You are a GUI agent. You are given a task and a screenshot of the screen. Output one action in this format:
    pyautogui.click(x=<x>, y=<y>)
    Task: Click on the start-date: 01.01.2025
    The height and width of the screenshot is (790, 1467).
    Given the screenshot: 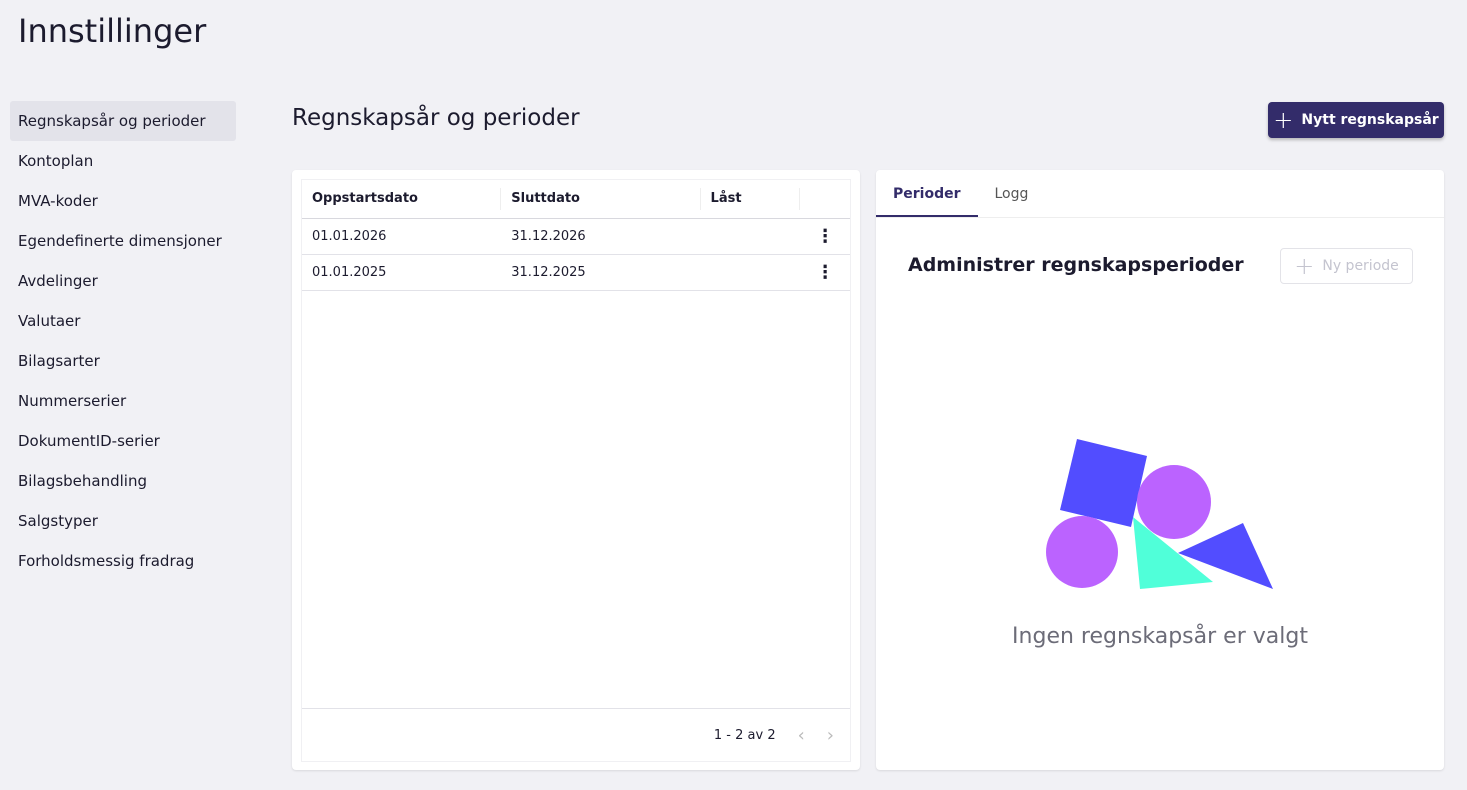 What is the action you would take?
    pyautogui.click(x=349, y=272)
    